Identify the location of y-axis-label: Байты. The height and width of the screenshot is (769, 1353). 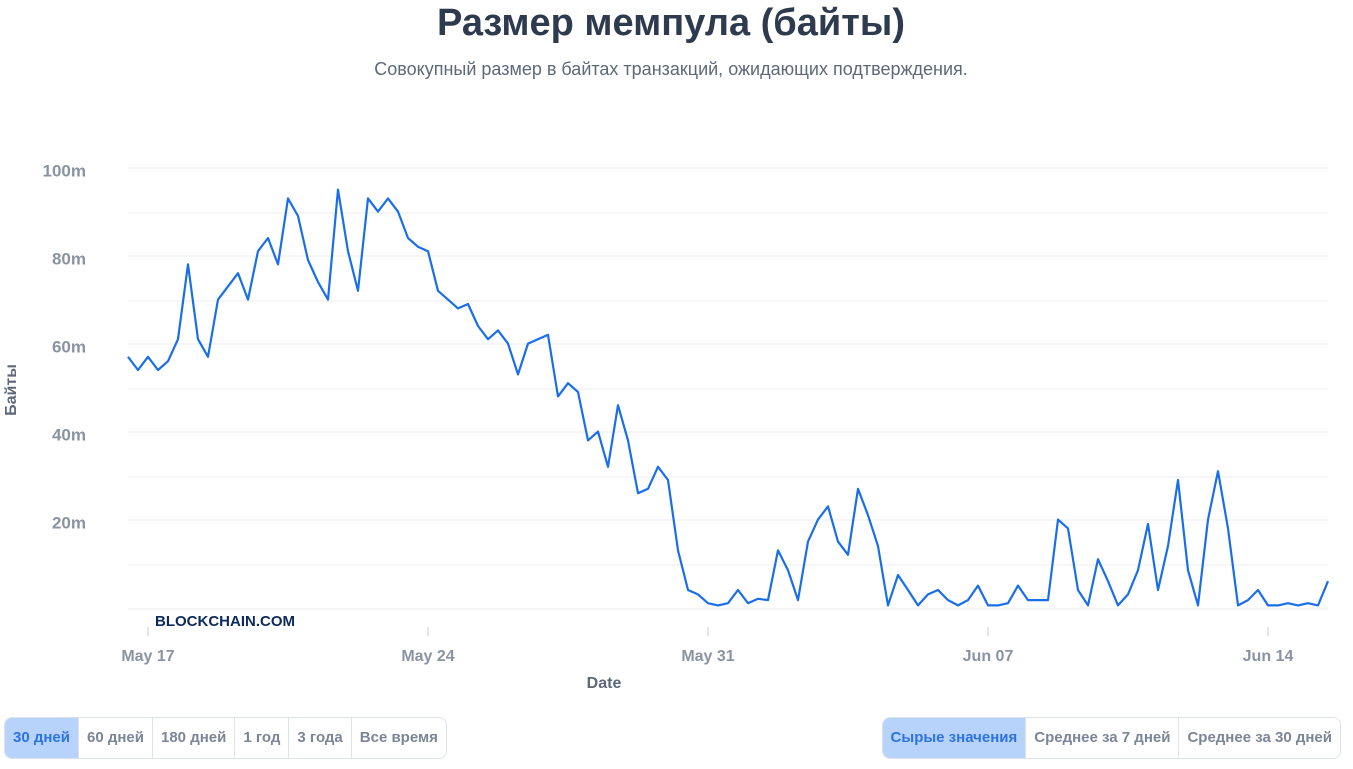
(11, 390).